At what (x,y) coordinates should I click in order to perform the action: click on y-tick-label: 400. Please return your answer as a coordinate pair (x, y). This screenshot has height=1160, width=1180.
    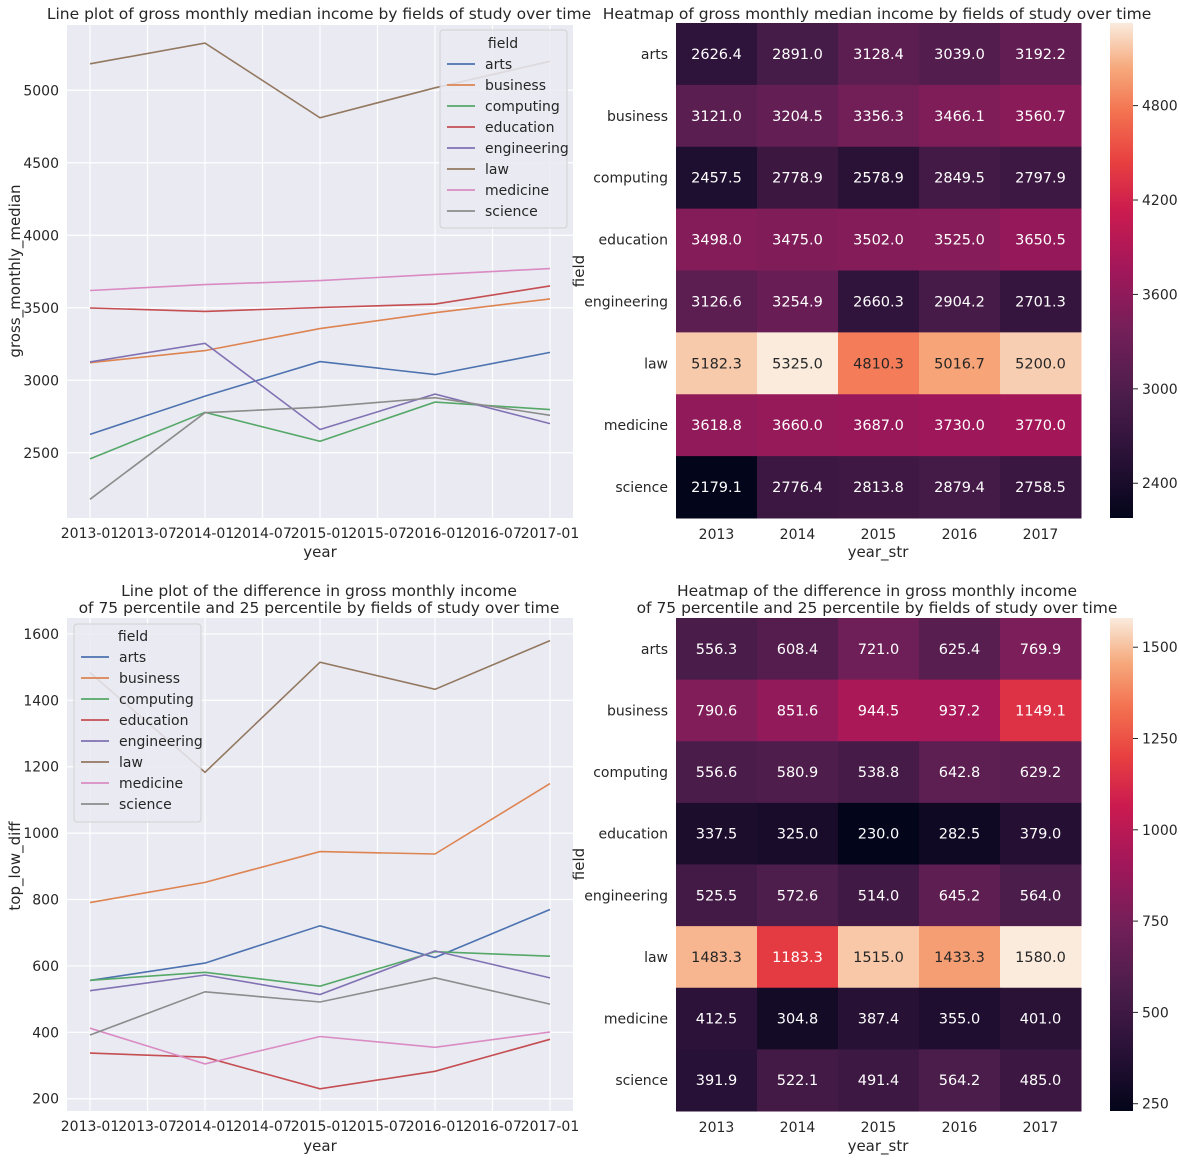
    Looking at the image, I should click on (45, 1033).